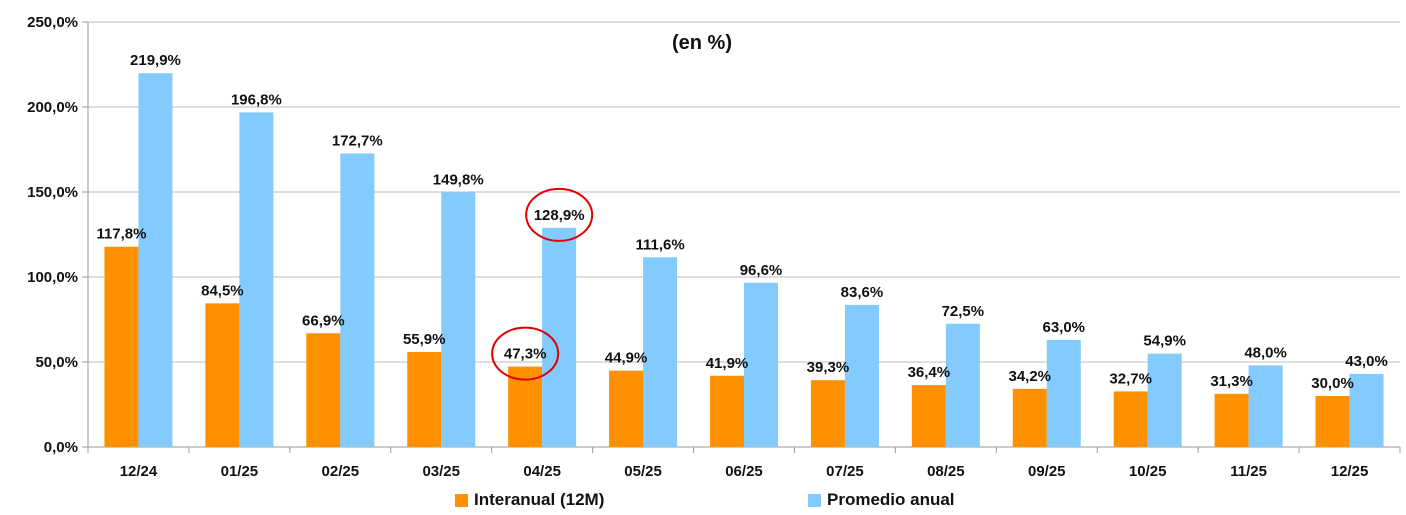  I want to click on data-label-interanual: 47,3%, so click(525, 354).